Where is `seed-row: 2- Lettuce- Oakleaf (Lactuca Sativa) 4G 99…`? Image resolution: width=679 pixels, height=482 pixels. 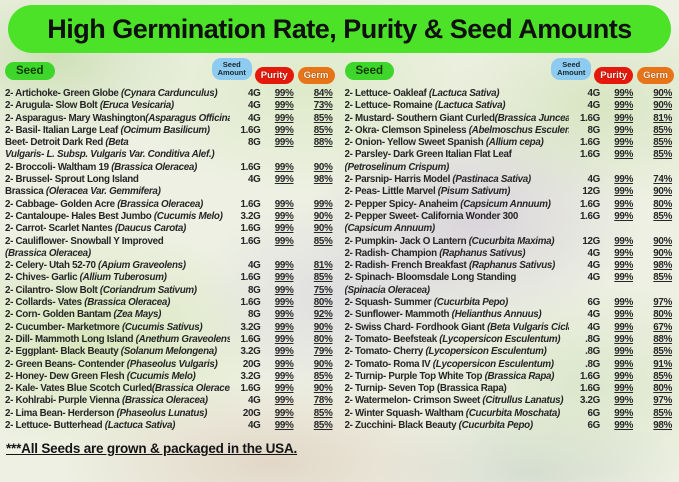 seed-row: 2- Lettuce- Oakleaf (Lactuca Sativa) 4G 99… is located at coordinates (510, 94).